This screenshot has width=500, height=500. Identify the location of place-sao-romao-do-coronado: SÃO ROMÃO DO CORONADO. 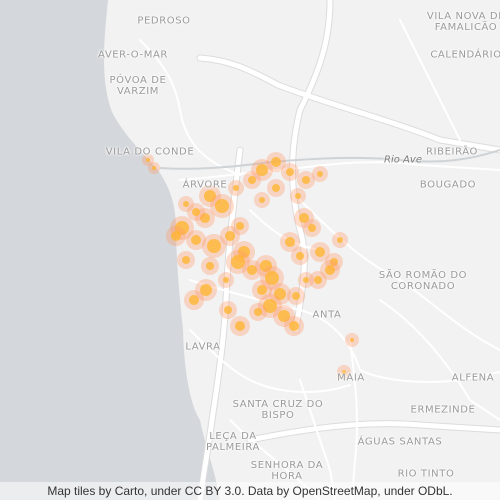
(423, 281).